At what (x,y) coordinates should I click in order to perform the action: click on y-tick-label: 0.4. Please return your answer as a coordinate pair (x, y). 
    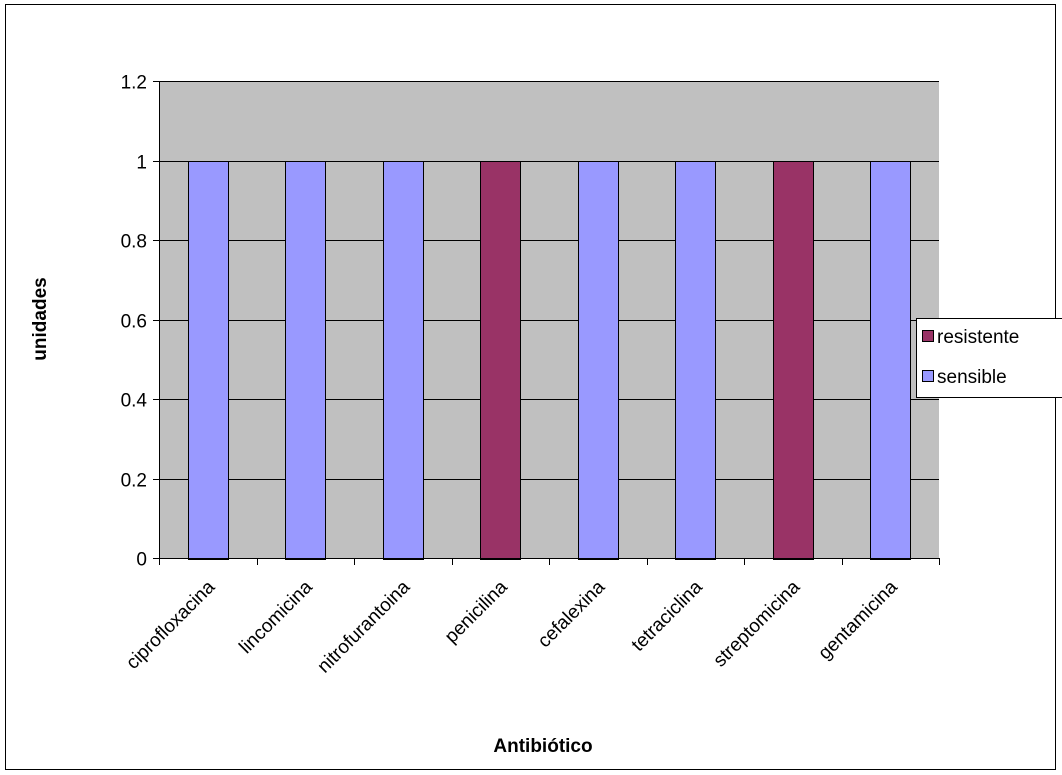
    Looking at the image, I should click on (134, 401).